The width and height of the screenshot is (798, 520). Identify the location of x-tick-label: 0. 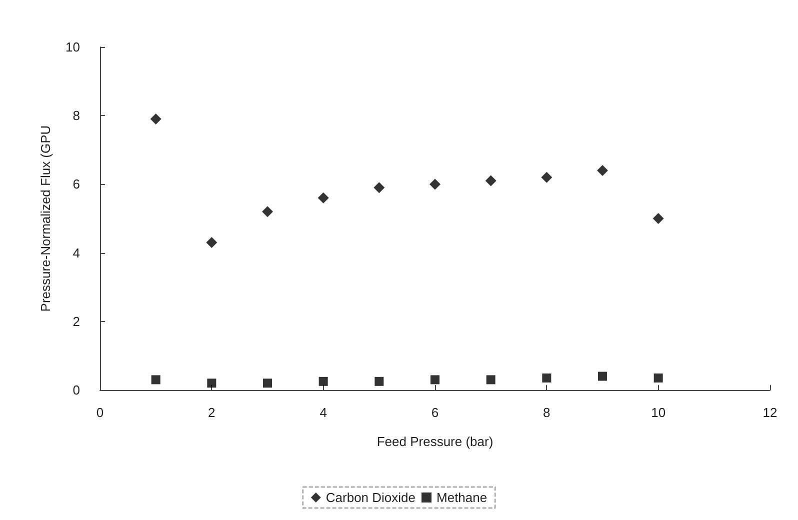
(100, 412).